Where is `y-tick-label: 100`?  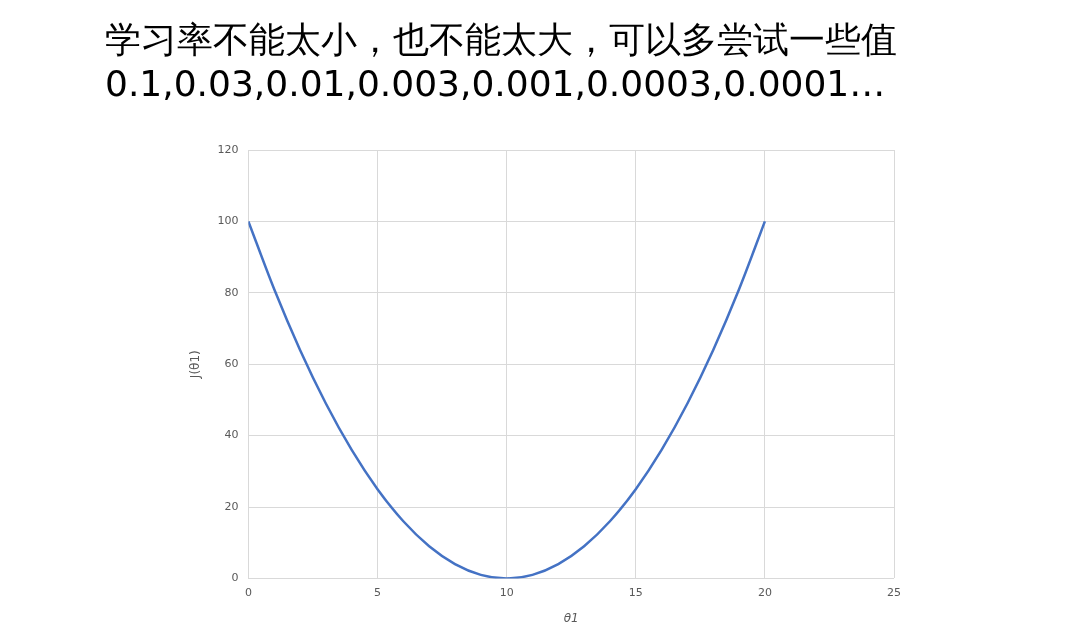 y-tick-label: 100 is located at coordinates (228, 221).